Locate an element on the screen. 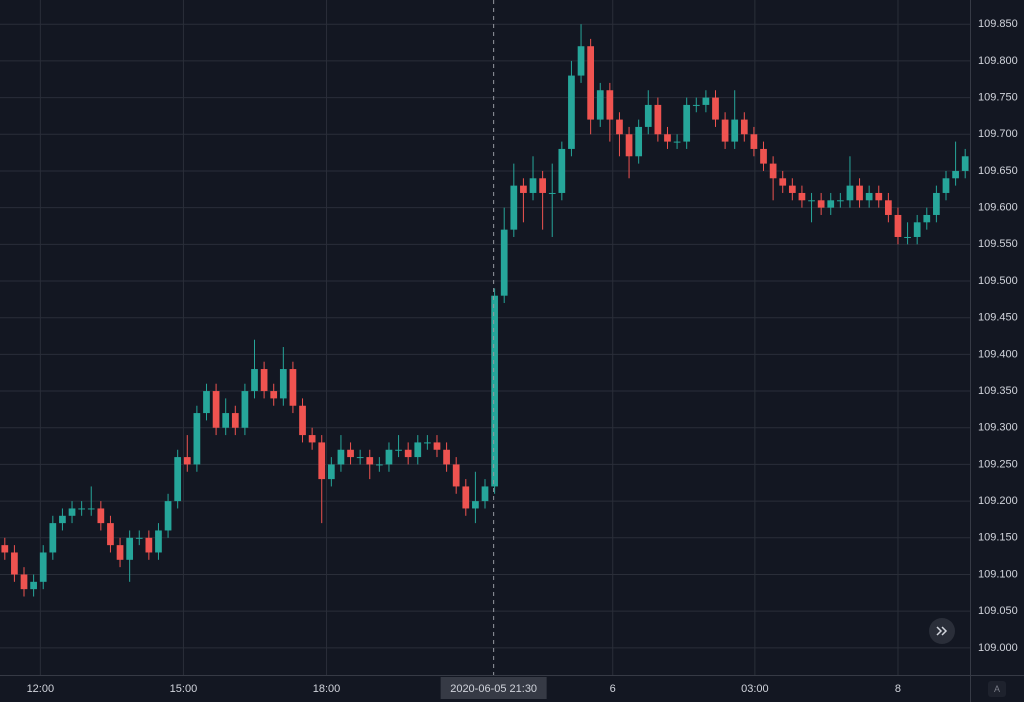  y-tick-label: 109.450 is located at coordinates (998, 318).